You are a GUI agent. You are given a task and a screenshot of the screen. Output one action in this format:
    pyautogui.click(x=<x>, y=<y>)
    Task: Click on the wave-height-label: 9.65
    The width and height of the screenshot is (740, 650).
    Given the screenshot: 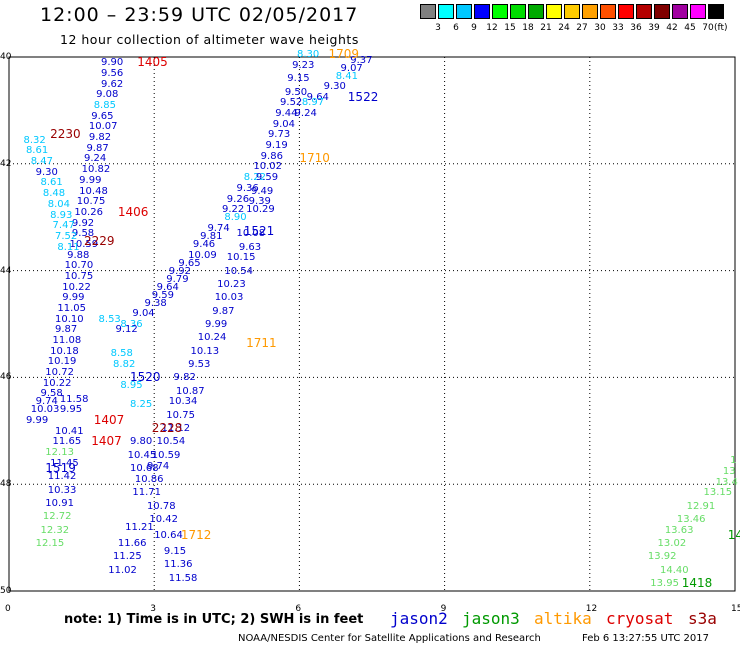 What is the action you would take?
    pyautogui.click(x=189, y=263)
    